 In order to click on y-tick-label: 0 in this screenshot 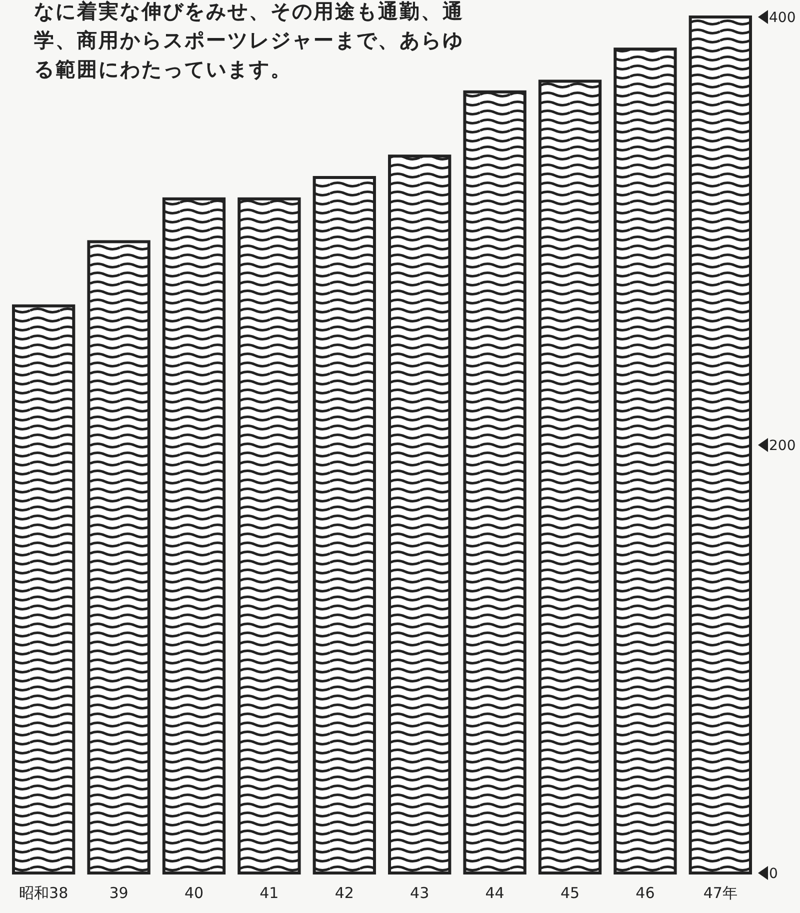, I will do `click(773, 874)`.